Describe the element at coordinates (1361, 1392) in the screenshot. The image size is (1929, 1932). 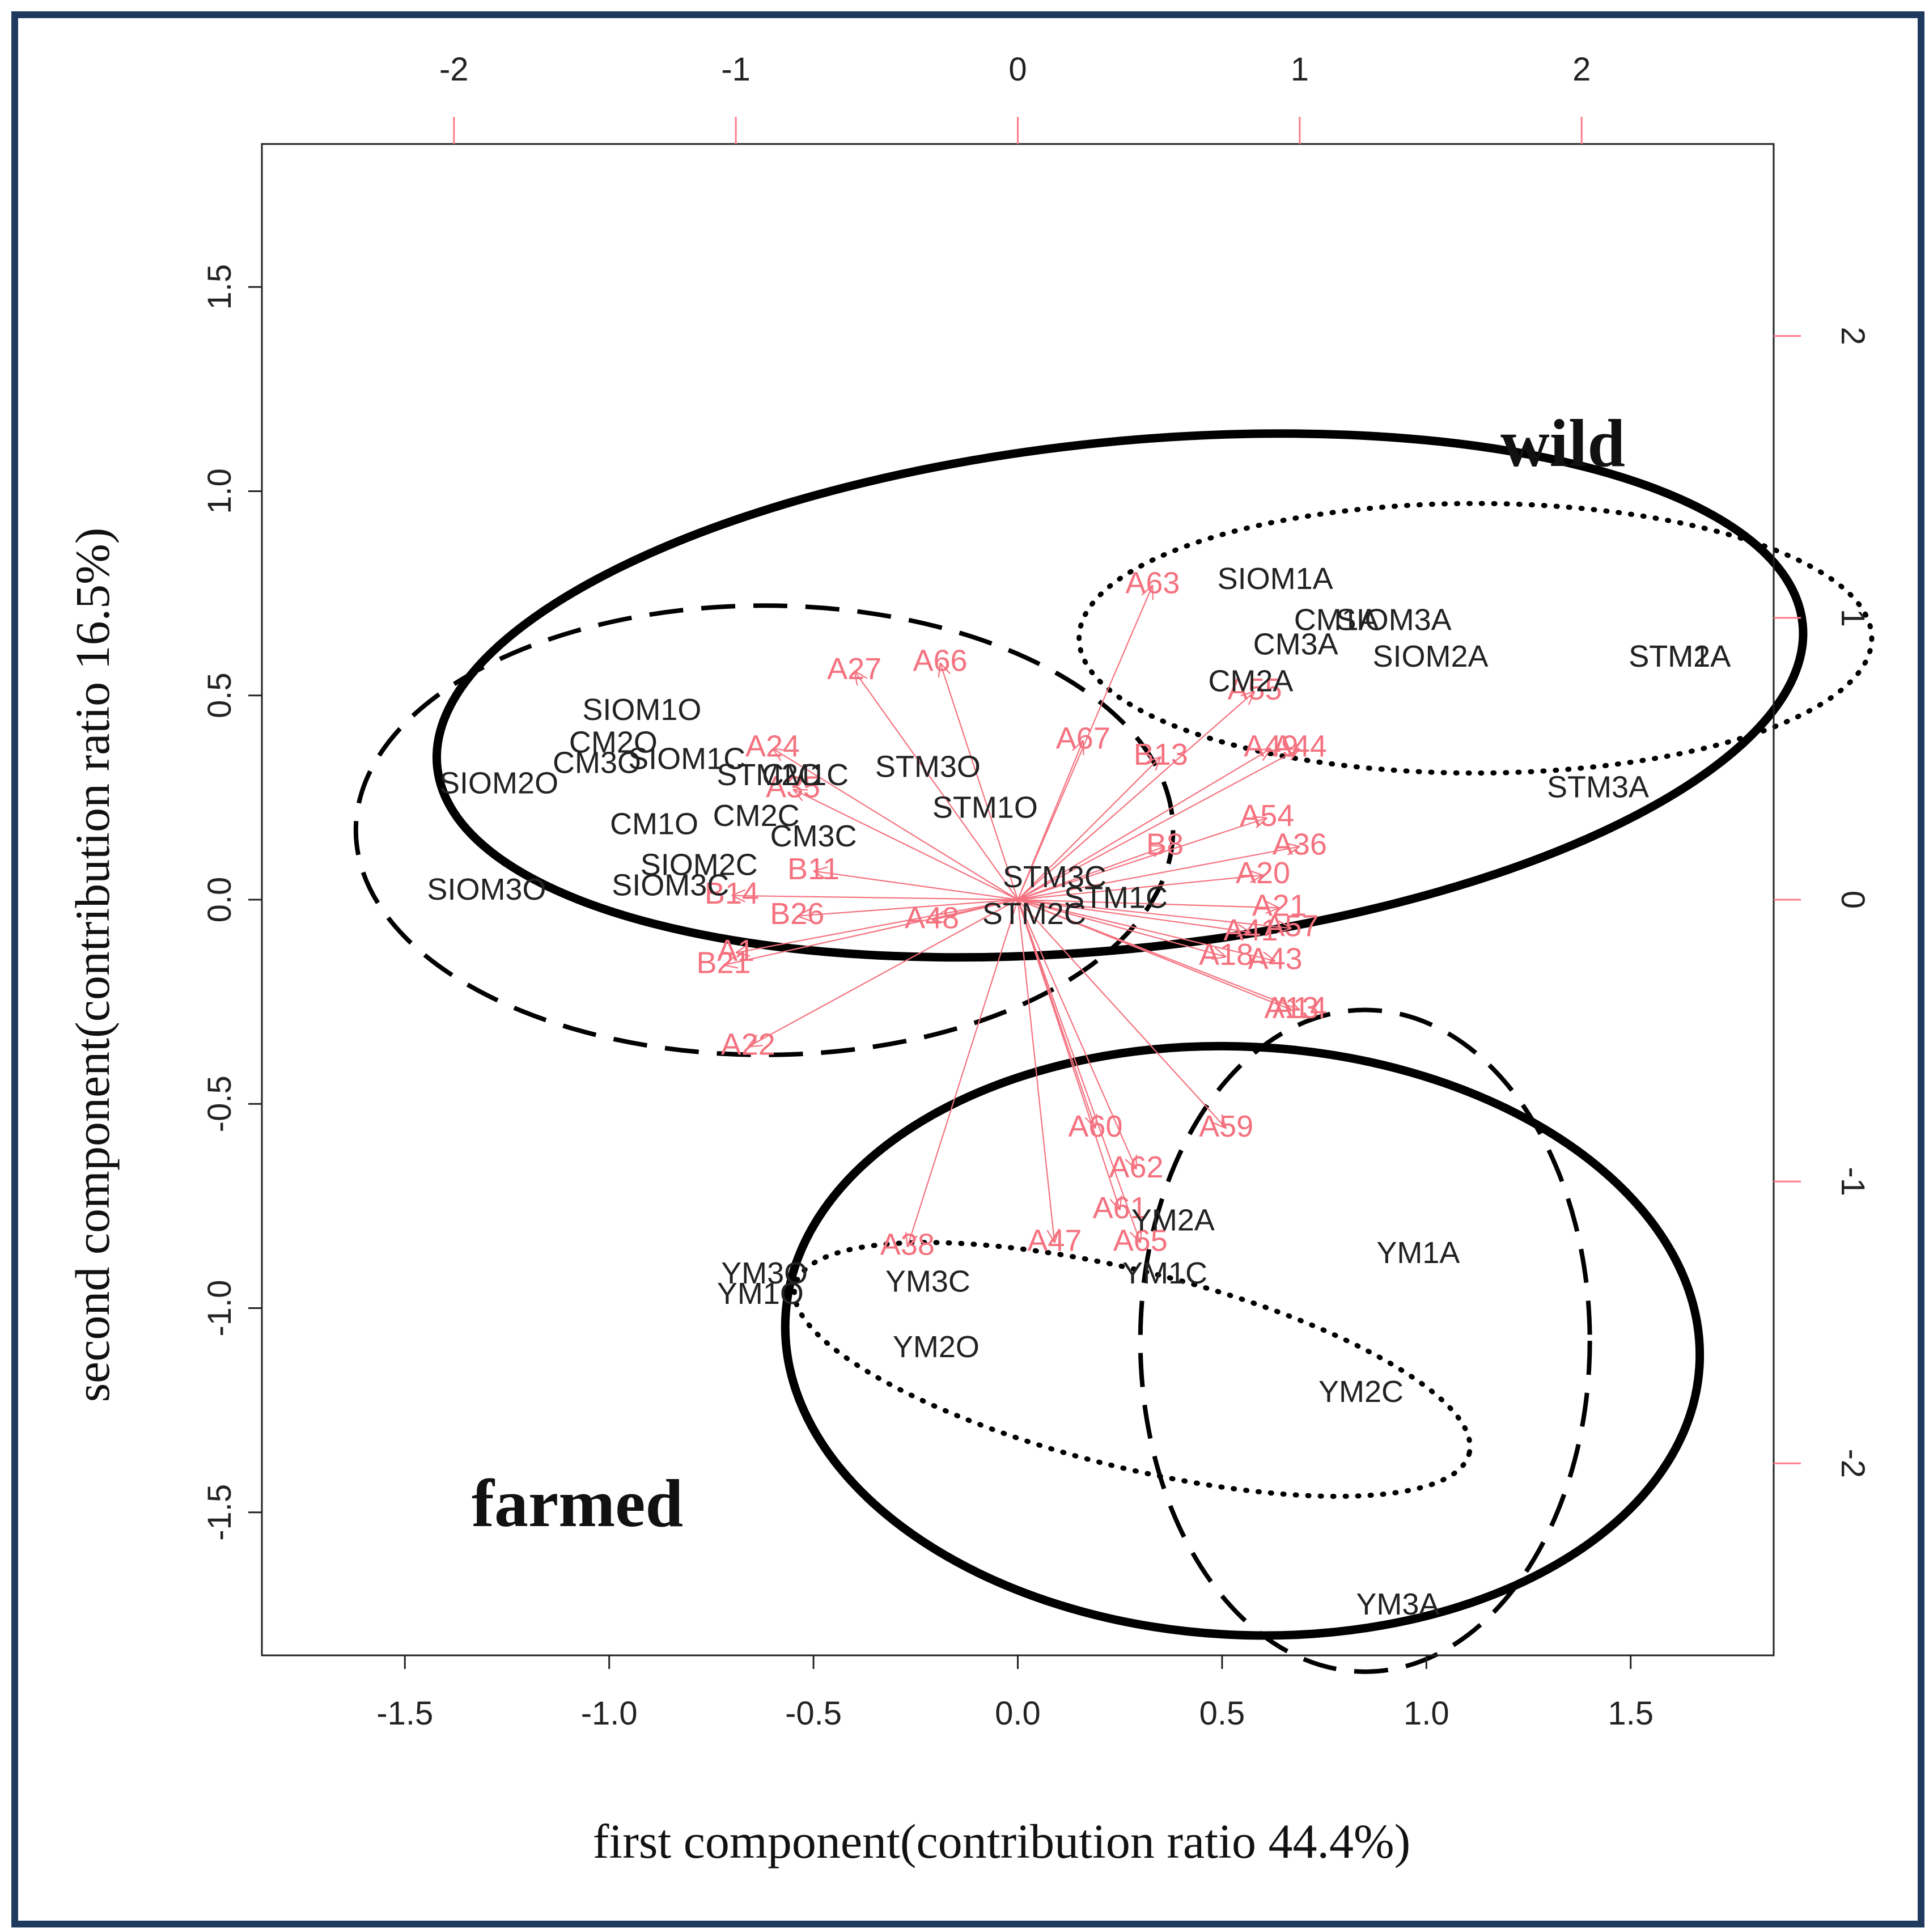
I see `sample-label-YM2C: YM2C` at that location.